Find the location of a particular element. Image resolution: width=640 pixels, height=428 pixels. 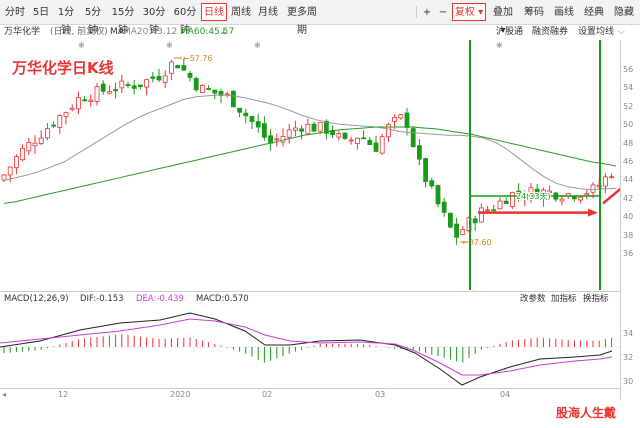

period-tab-7: 日线 is located at coordinates (214, 12).